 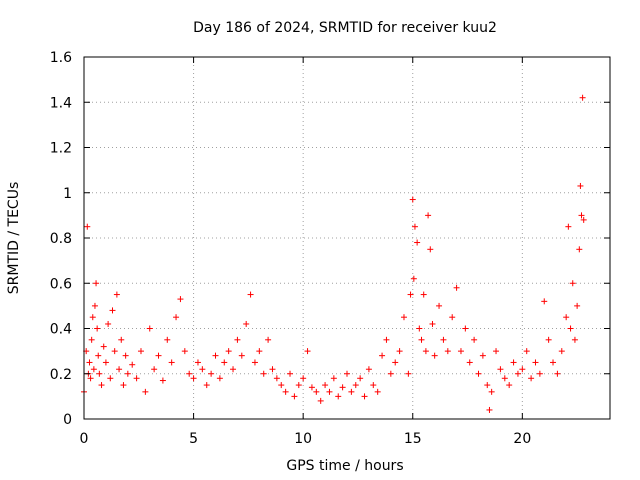 I want to click on y-tick-label: 0.2, so click(x=61, y=375).